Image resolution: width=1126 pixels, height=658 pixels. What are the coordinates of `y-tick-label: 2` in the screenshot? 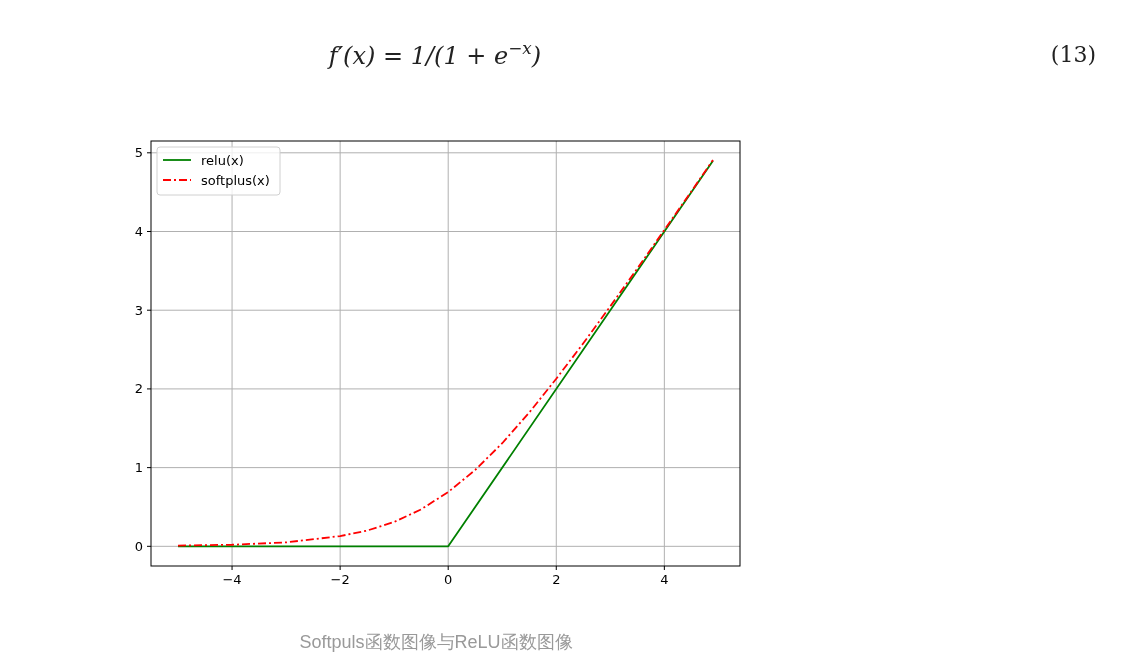 It's located at (138, 389).